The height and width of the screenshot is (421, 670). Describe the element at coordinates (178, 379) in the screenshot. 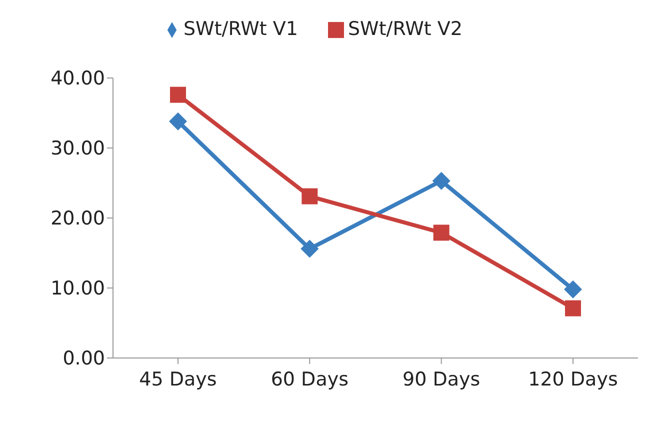

I see `x-tick-label: 45 Days` at that location.